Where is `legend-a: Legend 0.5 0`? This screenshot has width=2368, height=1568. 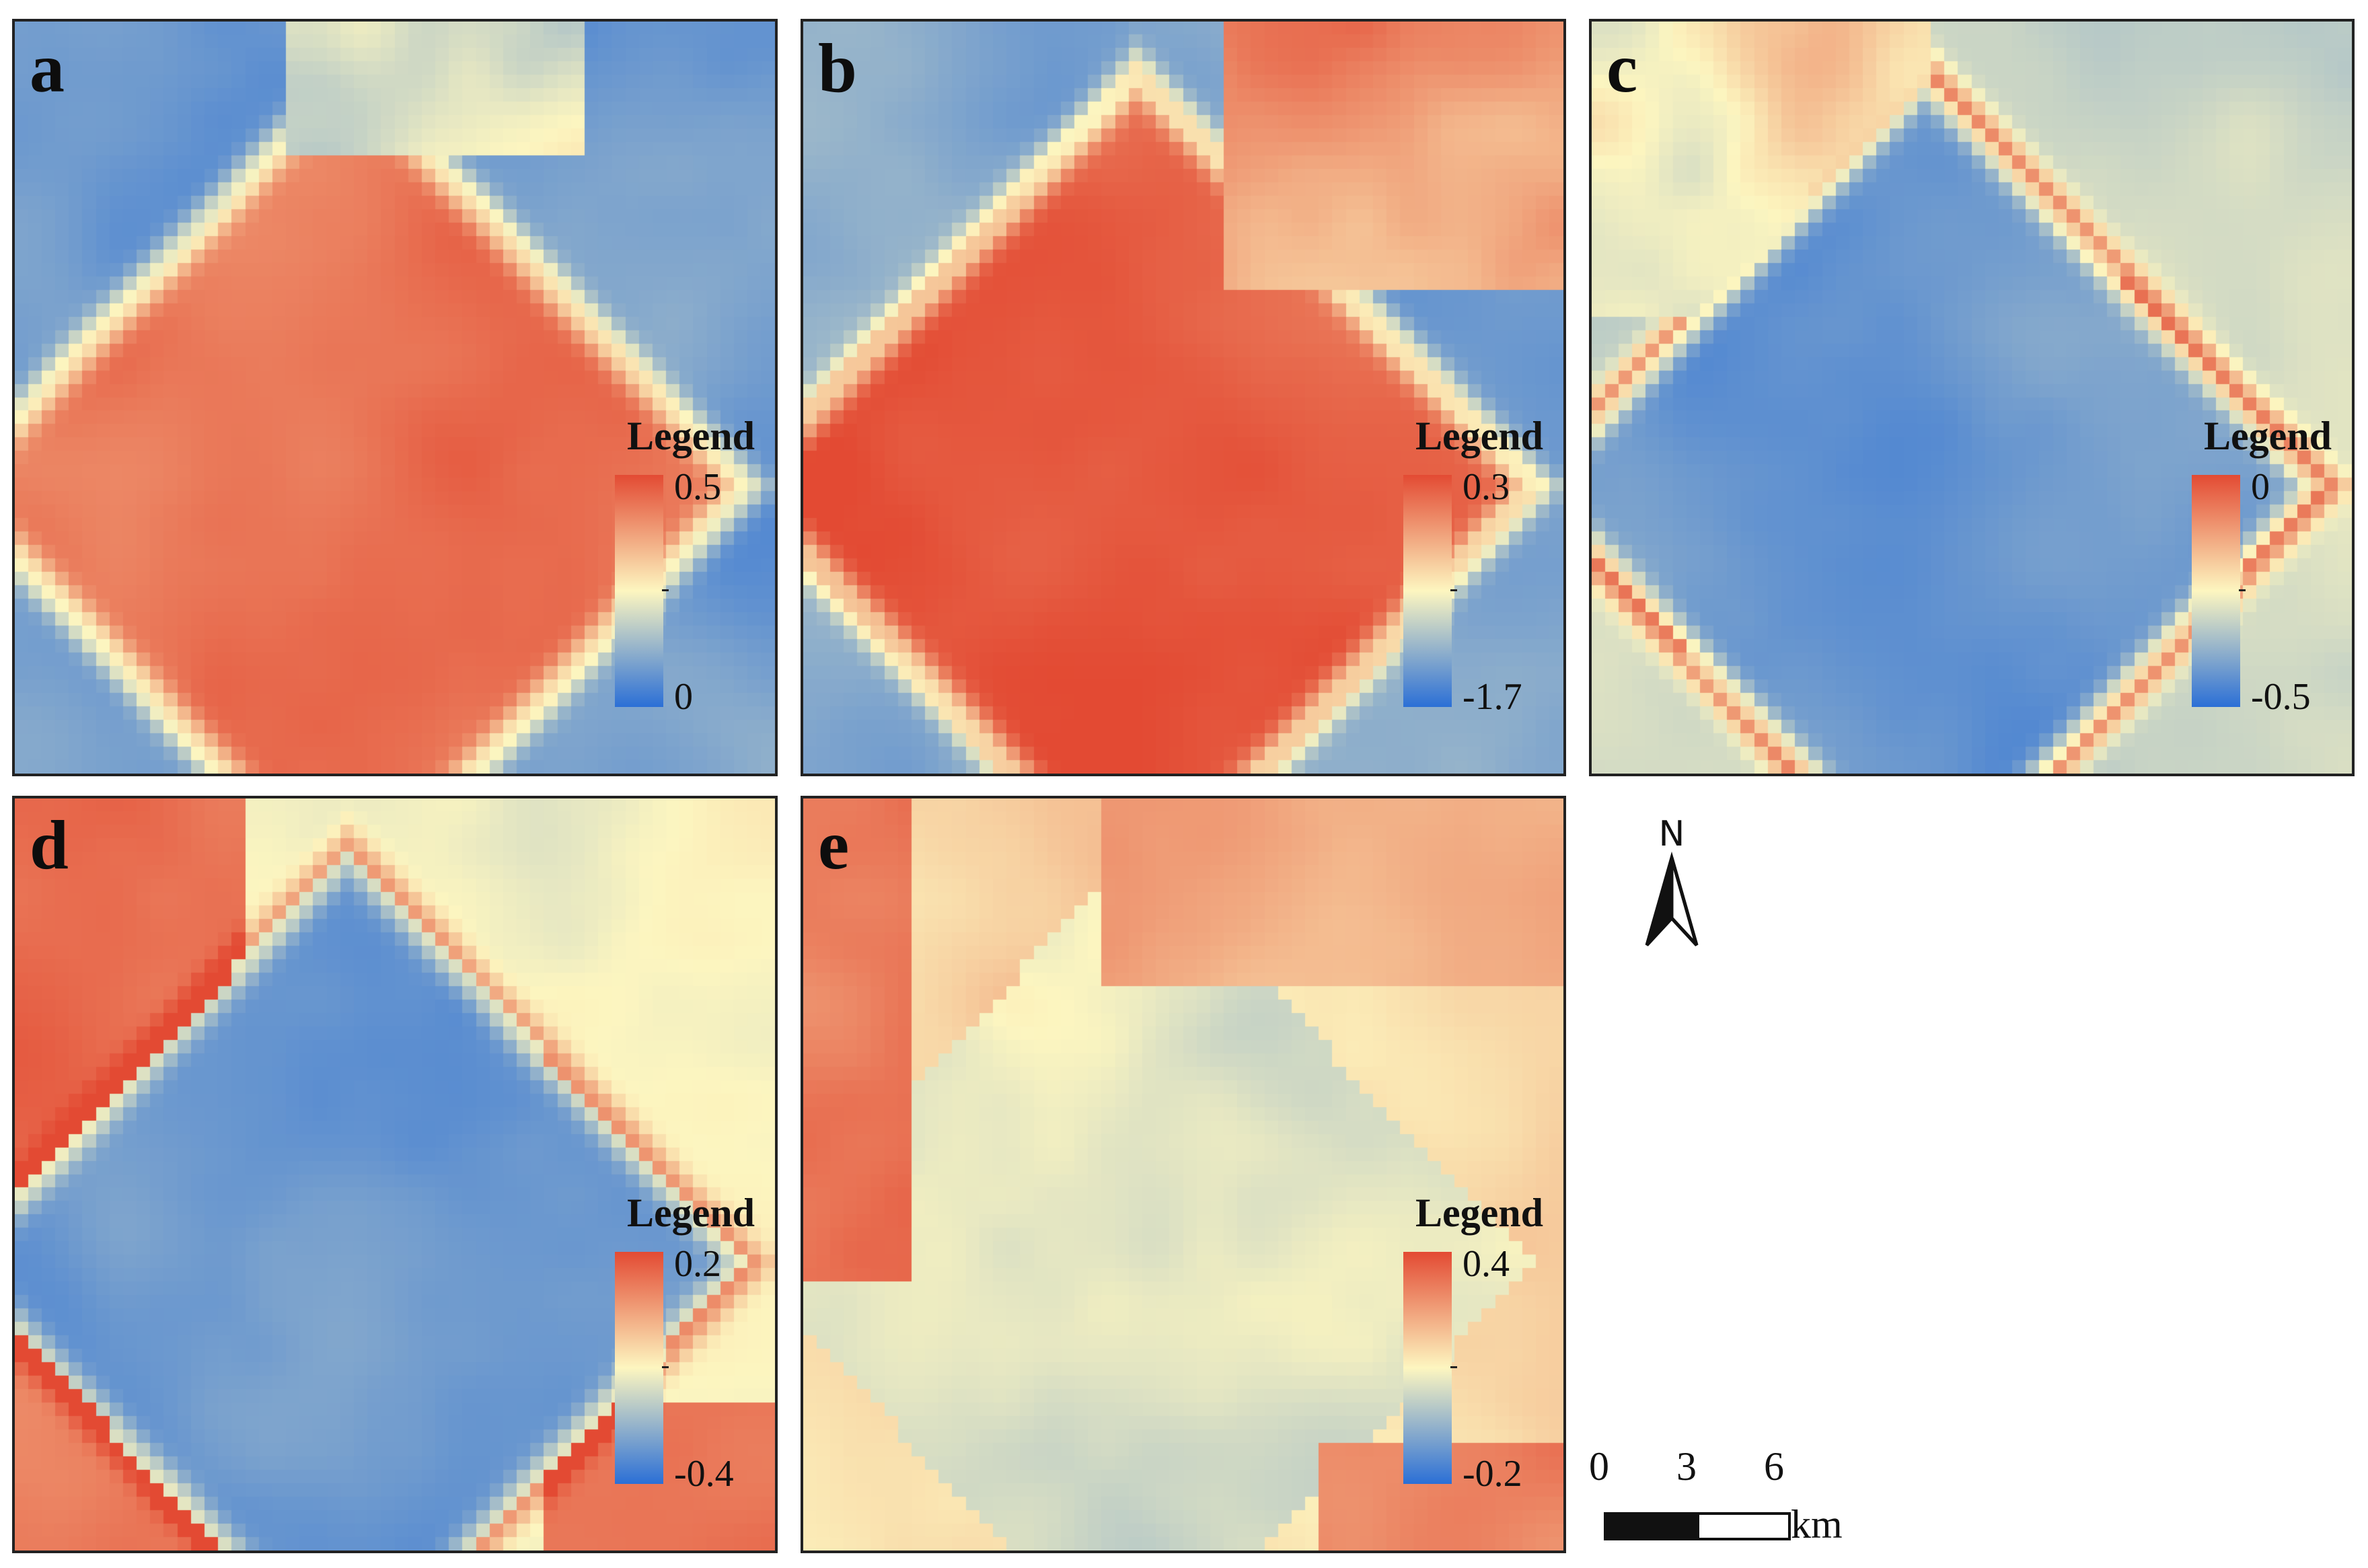
legend-a: Legend 0.5 0 is located at coordinates (677, 584).